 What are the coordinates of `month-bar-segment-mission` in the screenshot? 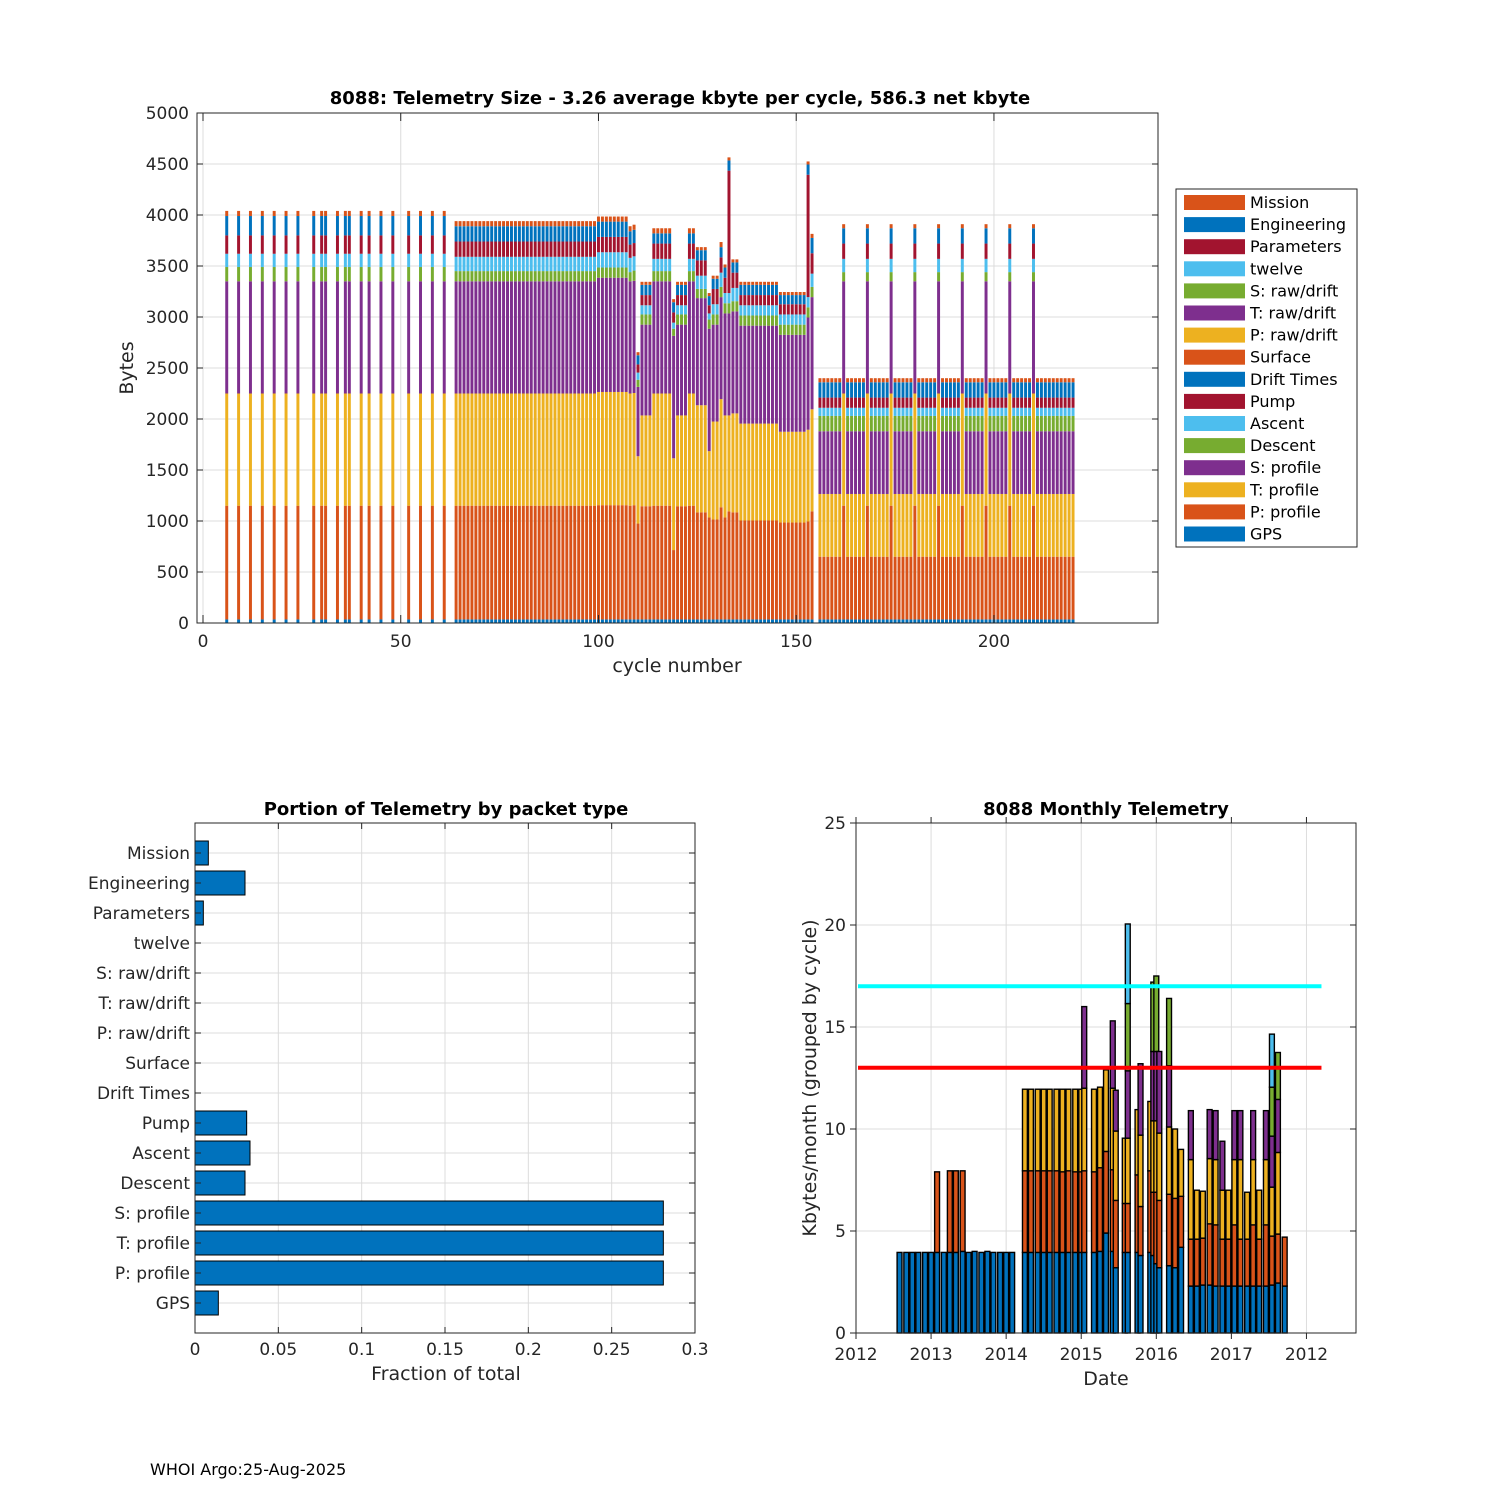 It's located at (1068, 1212).